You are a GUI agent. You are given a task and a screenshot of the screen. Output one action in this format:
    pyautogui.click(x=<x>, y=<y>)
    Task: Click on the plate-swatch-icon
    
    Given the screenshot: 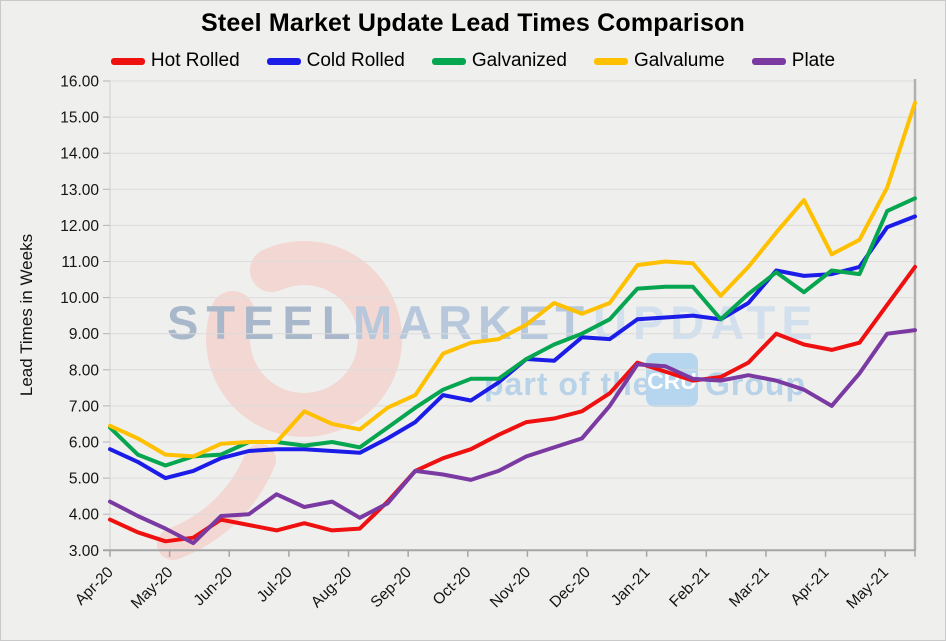 What is the action you would take?
    pyautogui.click(x=768, y=61)
    